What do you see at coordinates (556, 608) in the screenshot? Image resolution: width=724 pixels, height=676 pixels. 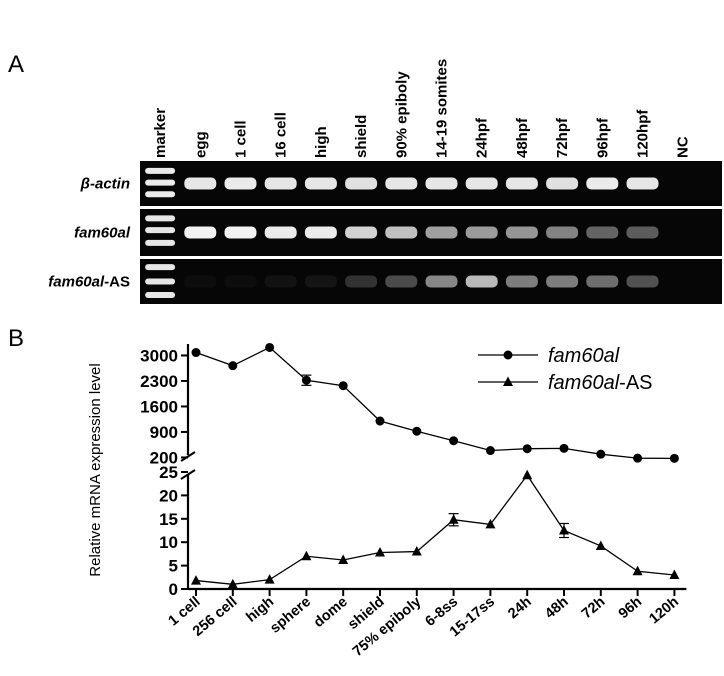 I see `x-tick-label: 48h` at bounding box center [556, 608].